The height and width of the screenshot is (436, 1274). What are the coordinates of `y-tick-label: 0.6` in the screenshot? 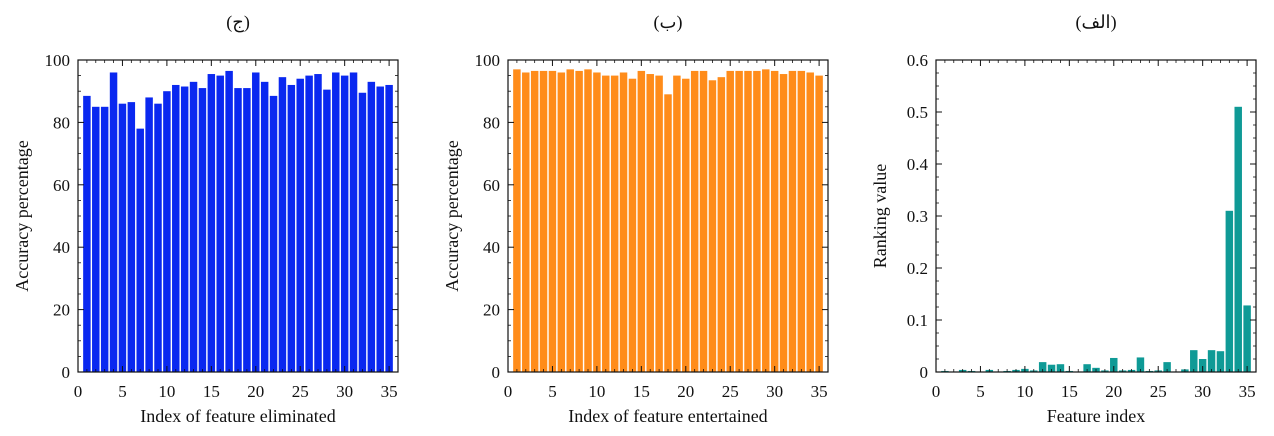 It's located at (917, 60).